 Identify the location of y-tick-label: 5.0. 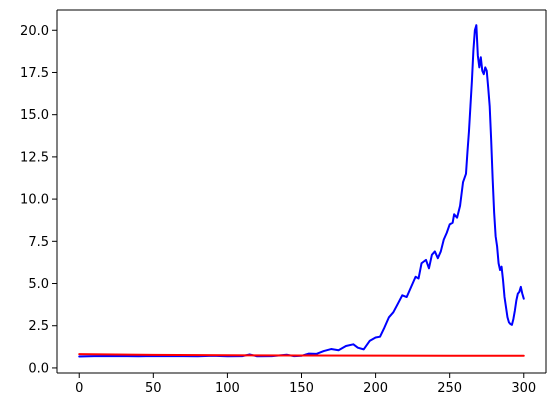
(38, 284).